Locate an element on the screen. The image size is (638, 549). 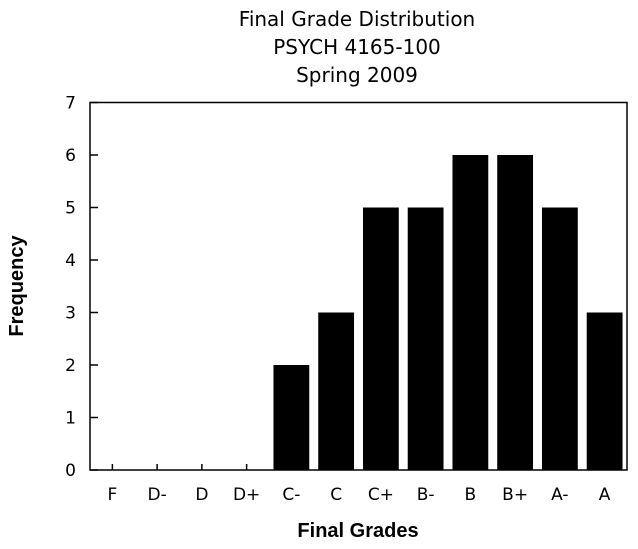
x-tick-label: B+ is located at coordinates (515, 495).